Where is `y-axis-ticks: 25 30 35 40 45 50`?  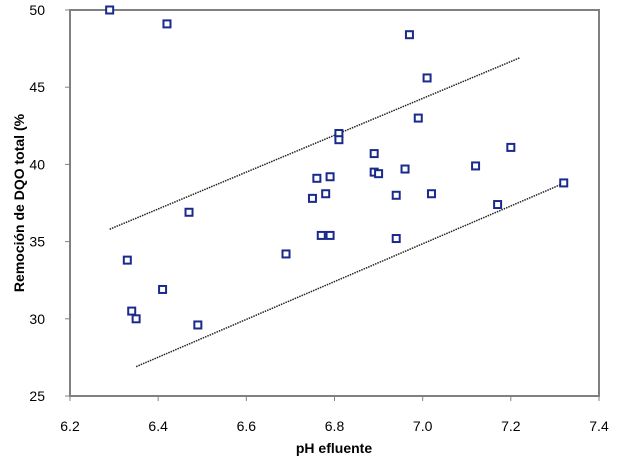 y-axis-ticks: 25 30 35 40 45 50 is located at coordinates (49, 203).